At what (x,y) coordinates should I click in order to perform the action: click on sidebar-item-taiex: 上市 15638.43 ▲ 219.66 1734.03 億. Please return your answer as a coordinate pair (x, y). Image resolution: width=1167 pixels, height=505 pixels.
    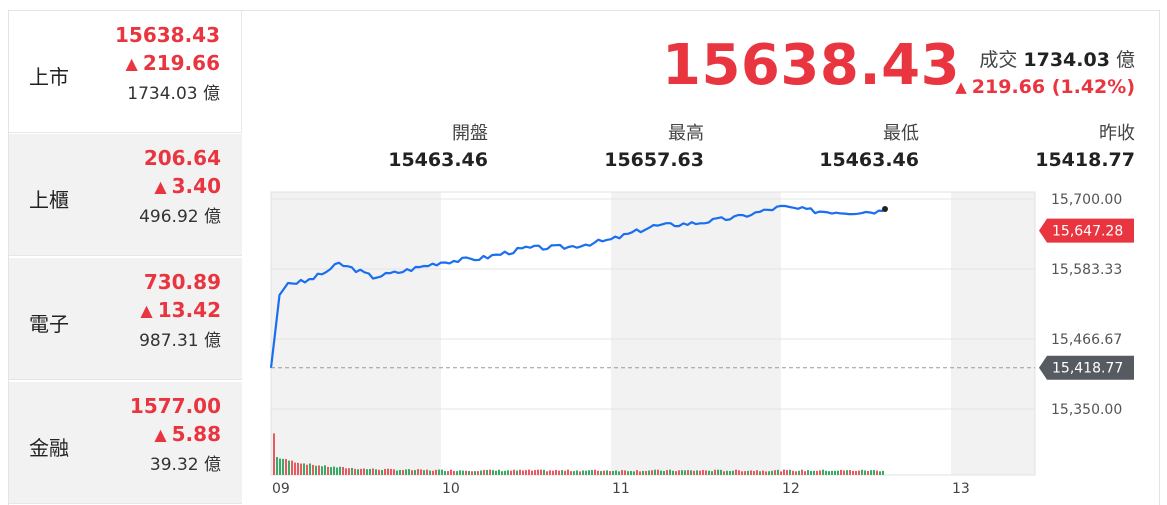
    Looking at the image, I should click on (125, 72).